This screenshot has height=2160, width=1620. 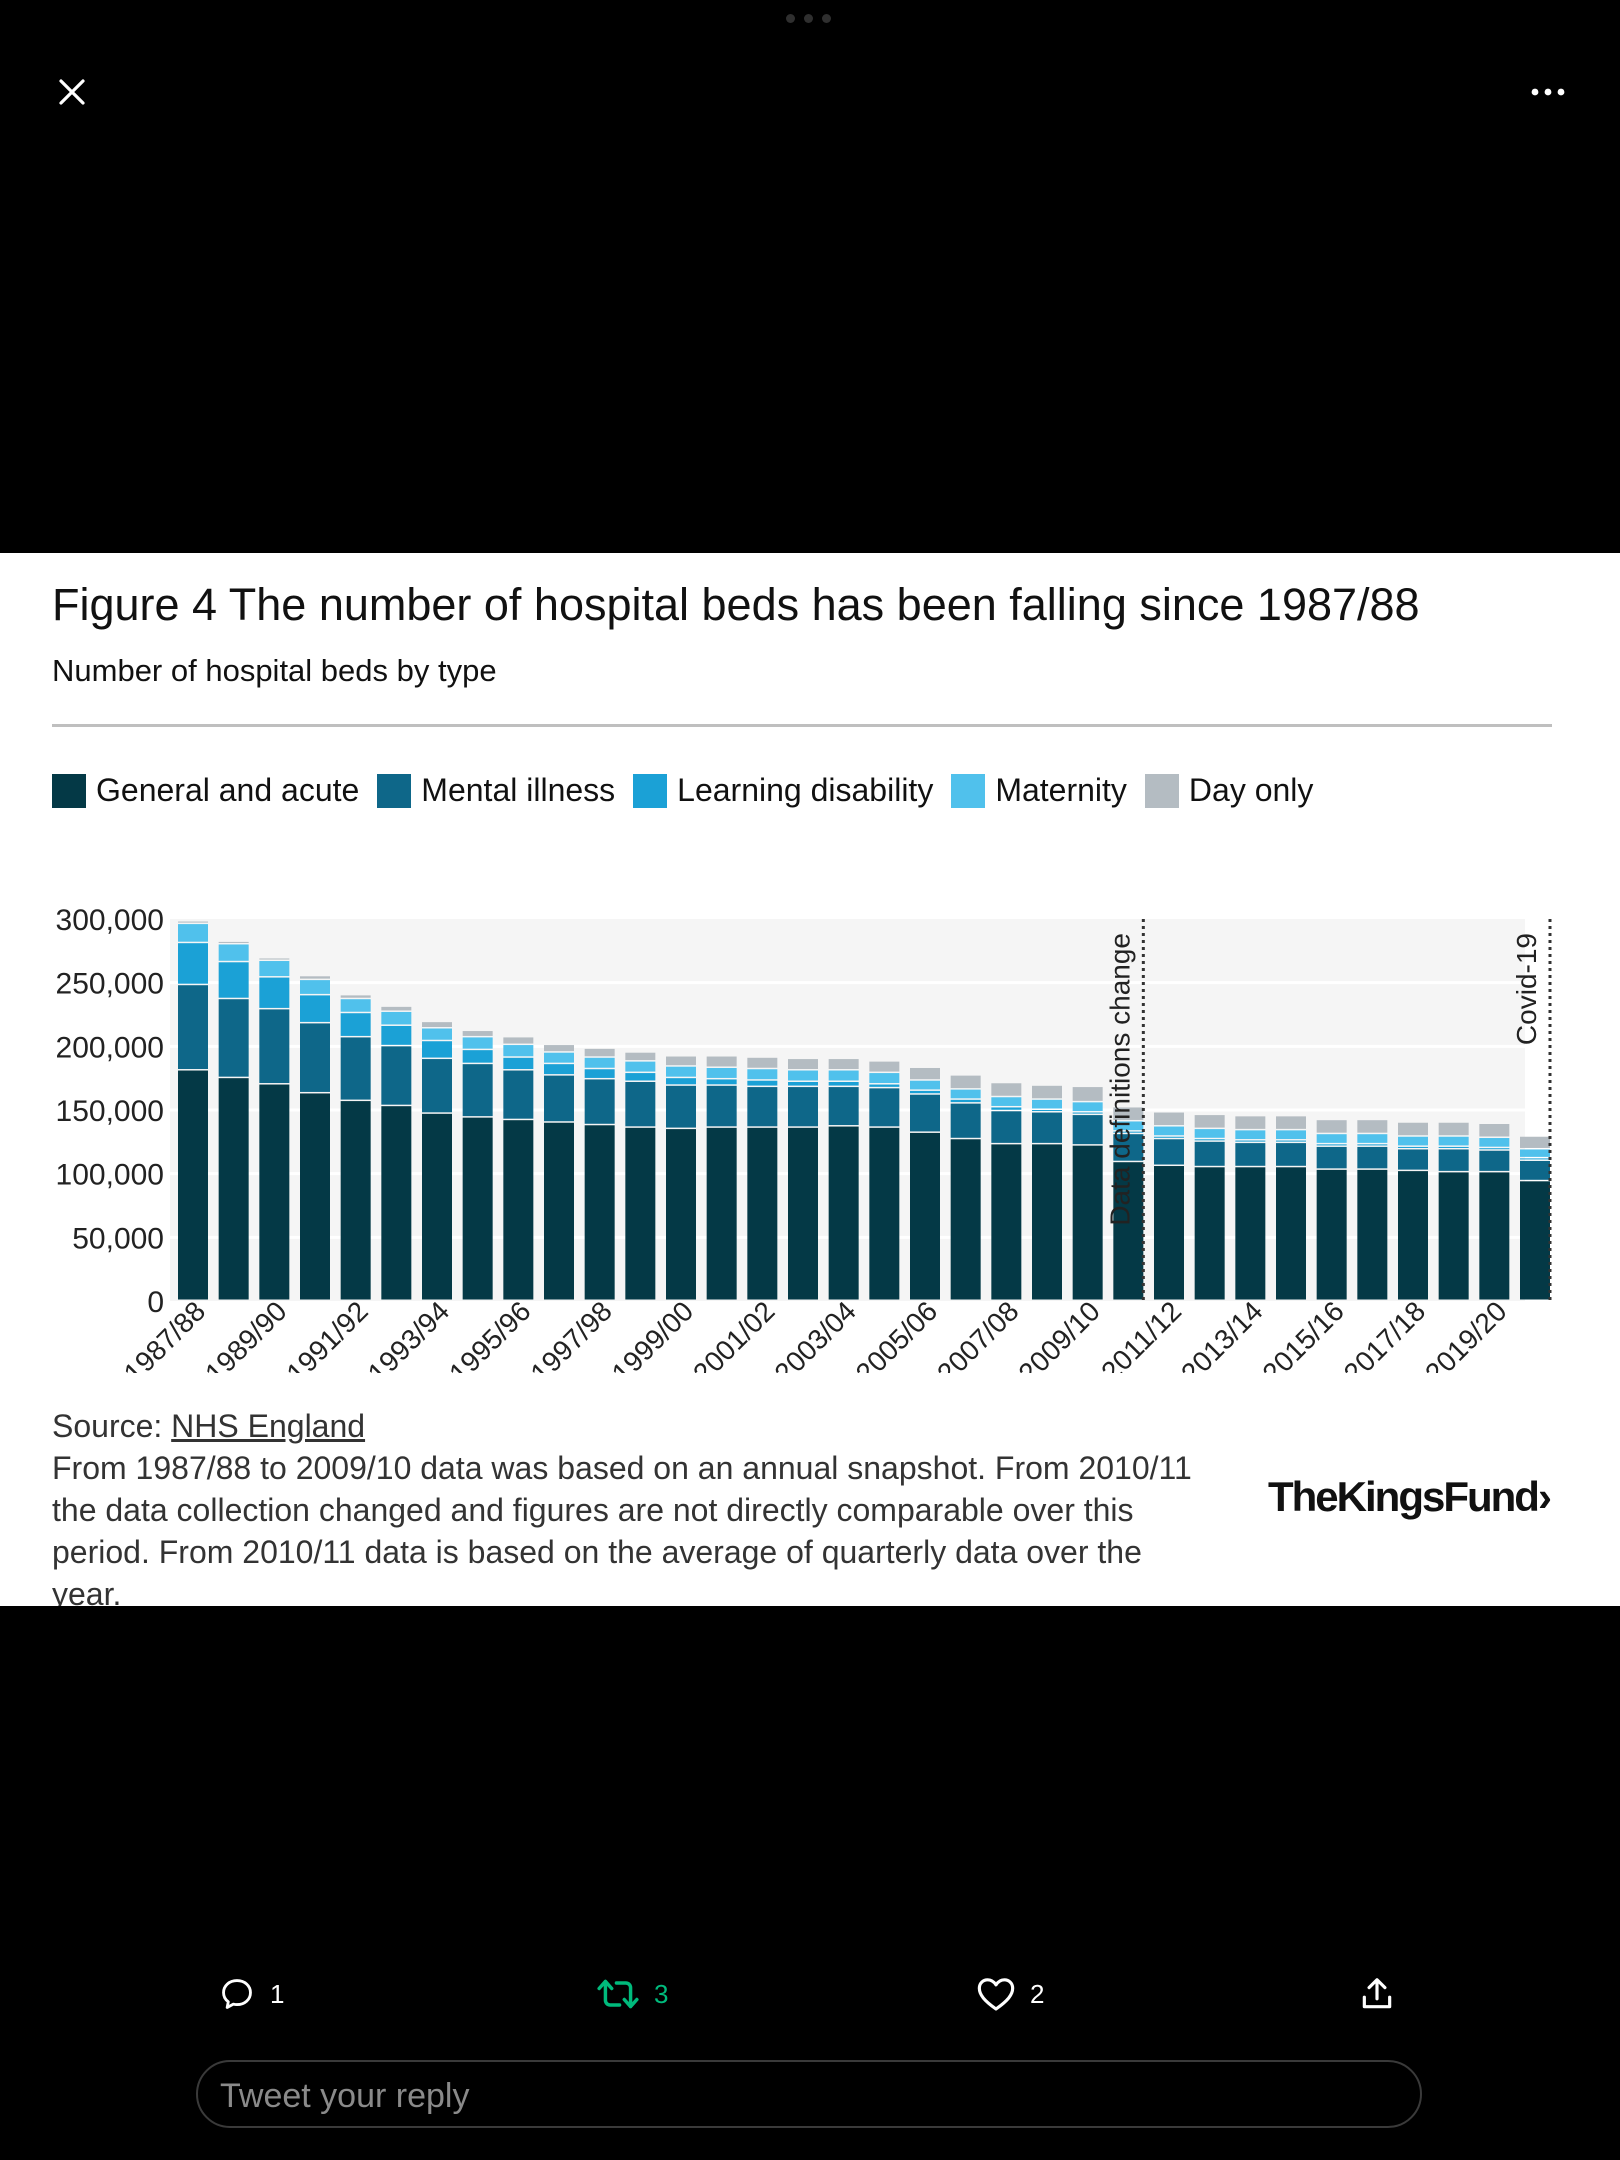 What do you see at coordinates (72, 92) in the screenshot?
I see `close-button` at bounding box center [72, 92].